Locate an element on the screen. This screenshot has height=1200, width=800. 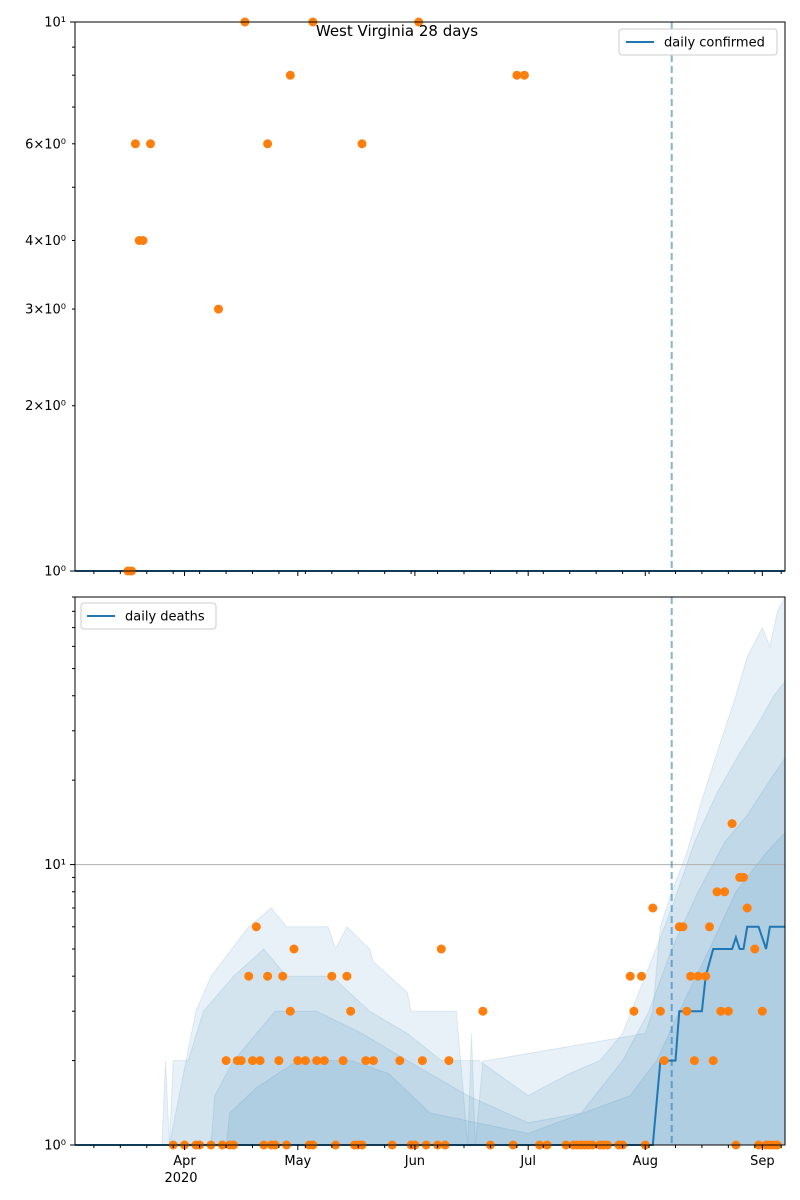
y-tick-label: 3×10⁰ is located at coordinates (45, 310).